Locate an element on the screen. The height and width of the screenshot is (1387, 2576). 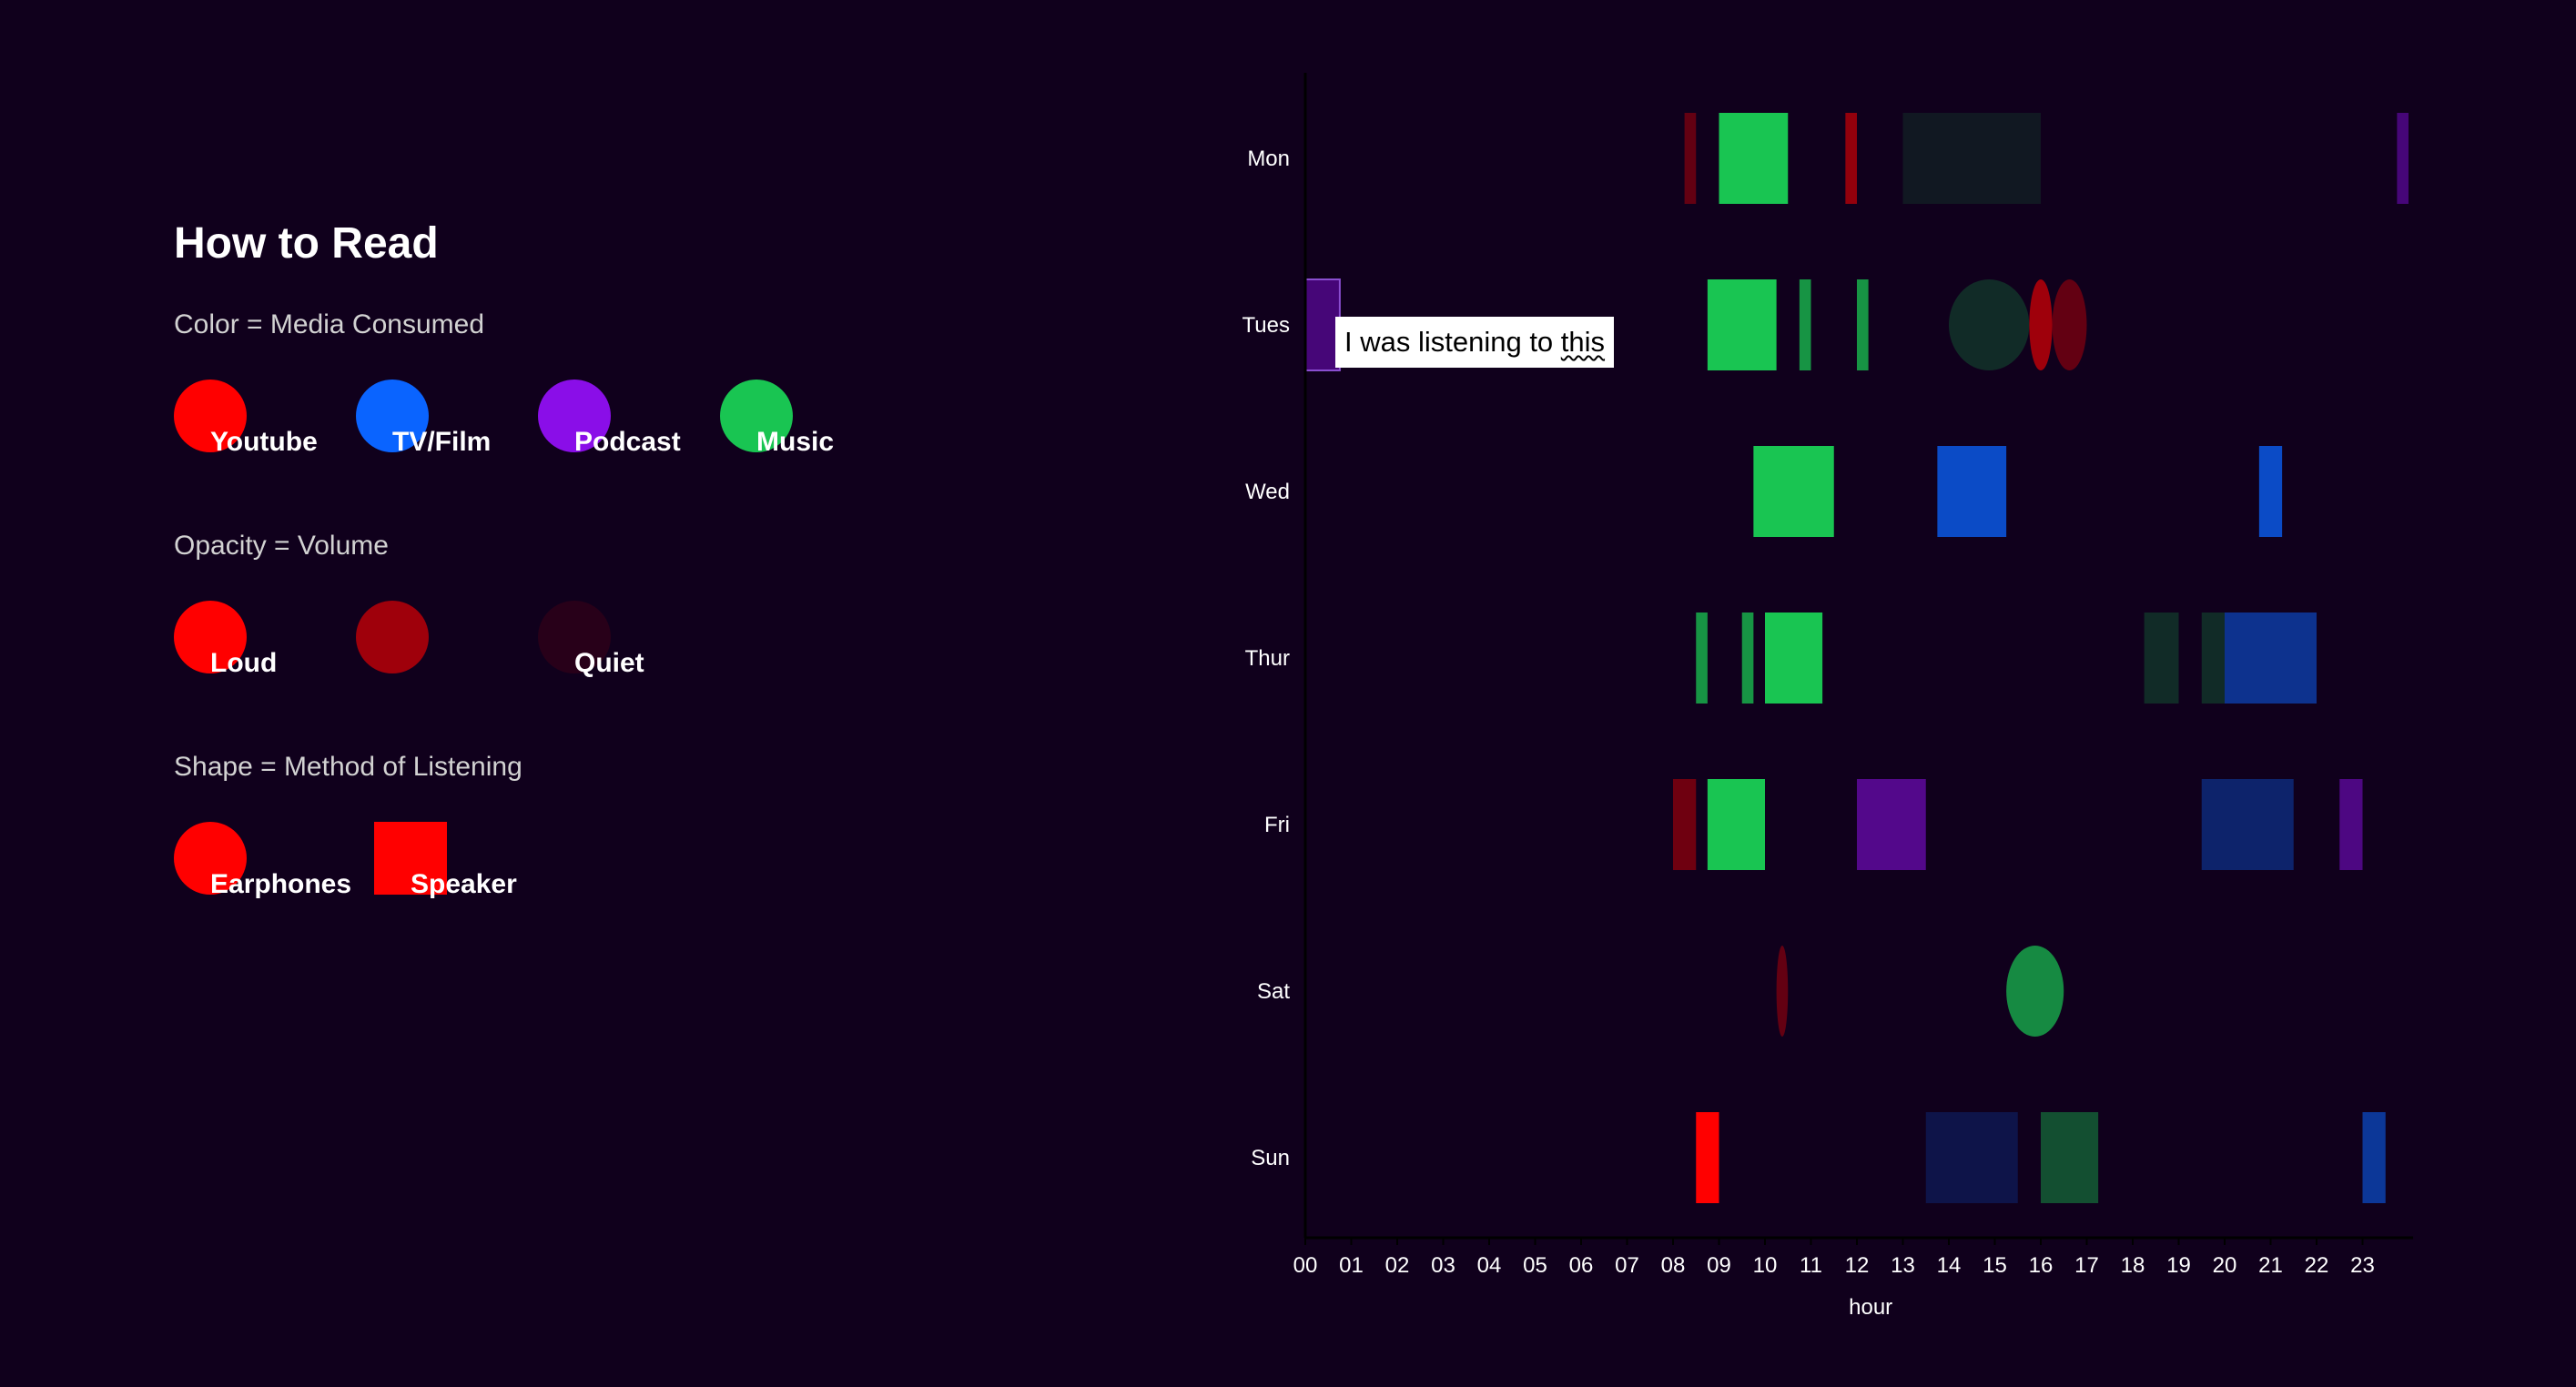
shape-section-title: Shape = Method of Listening is located at coordinates (348, 767).